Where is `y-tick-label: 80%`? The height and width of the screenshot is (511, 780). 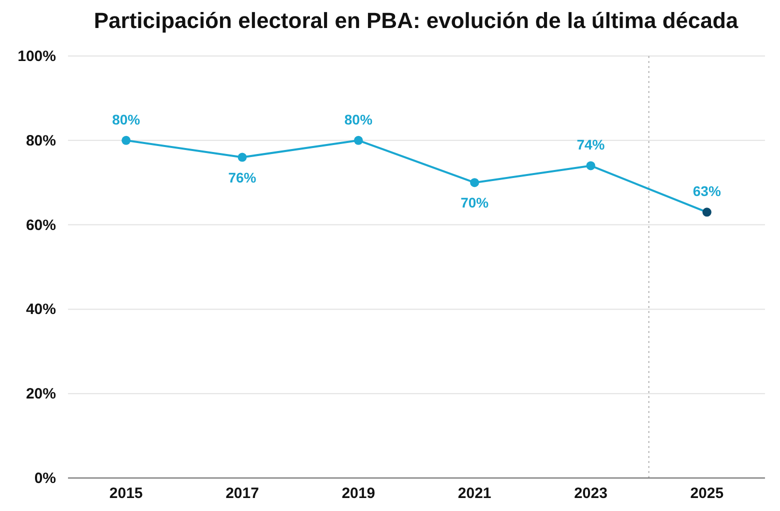 y-tick-label: 80% is located at coordinates (41, 141).